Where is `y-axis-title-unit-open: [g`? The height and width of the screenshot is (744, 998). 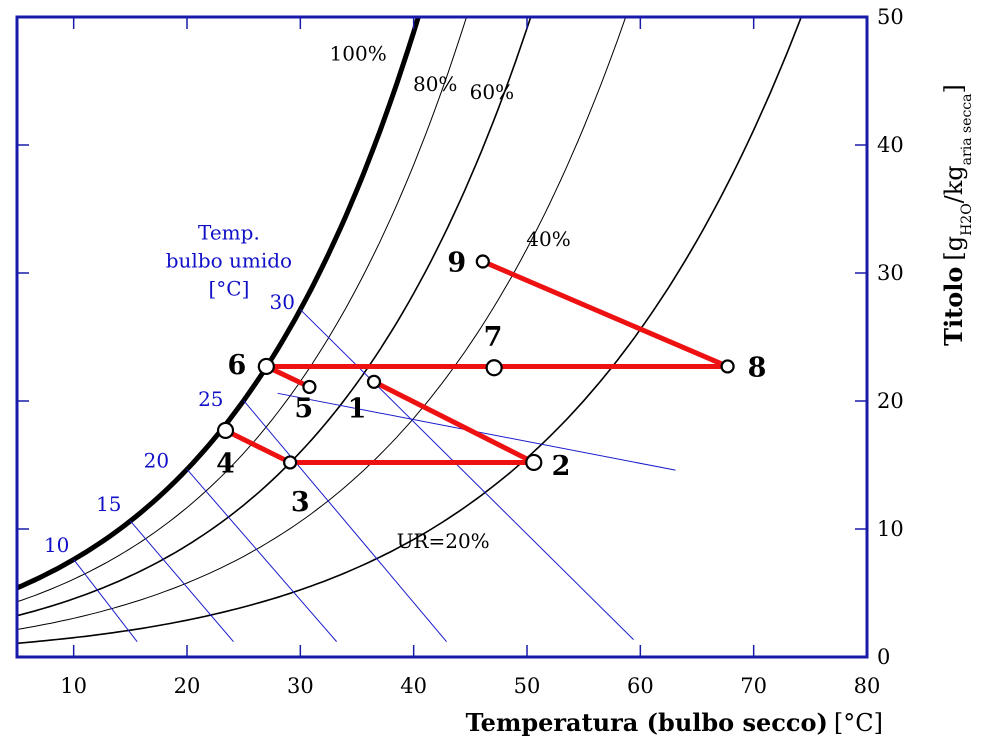 y-axis-title-unit-open: [g is located at coordinates (954, 248).